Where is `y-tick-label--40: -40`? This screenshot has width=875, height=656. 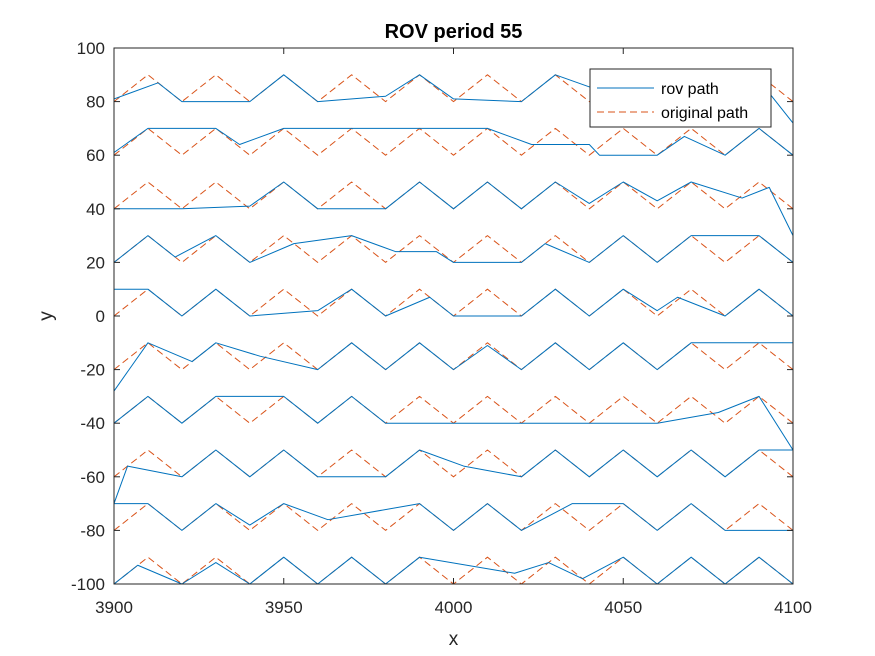 y-tick-label--40: -40 is located at coordinates (92, 423).